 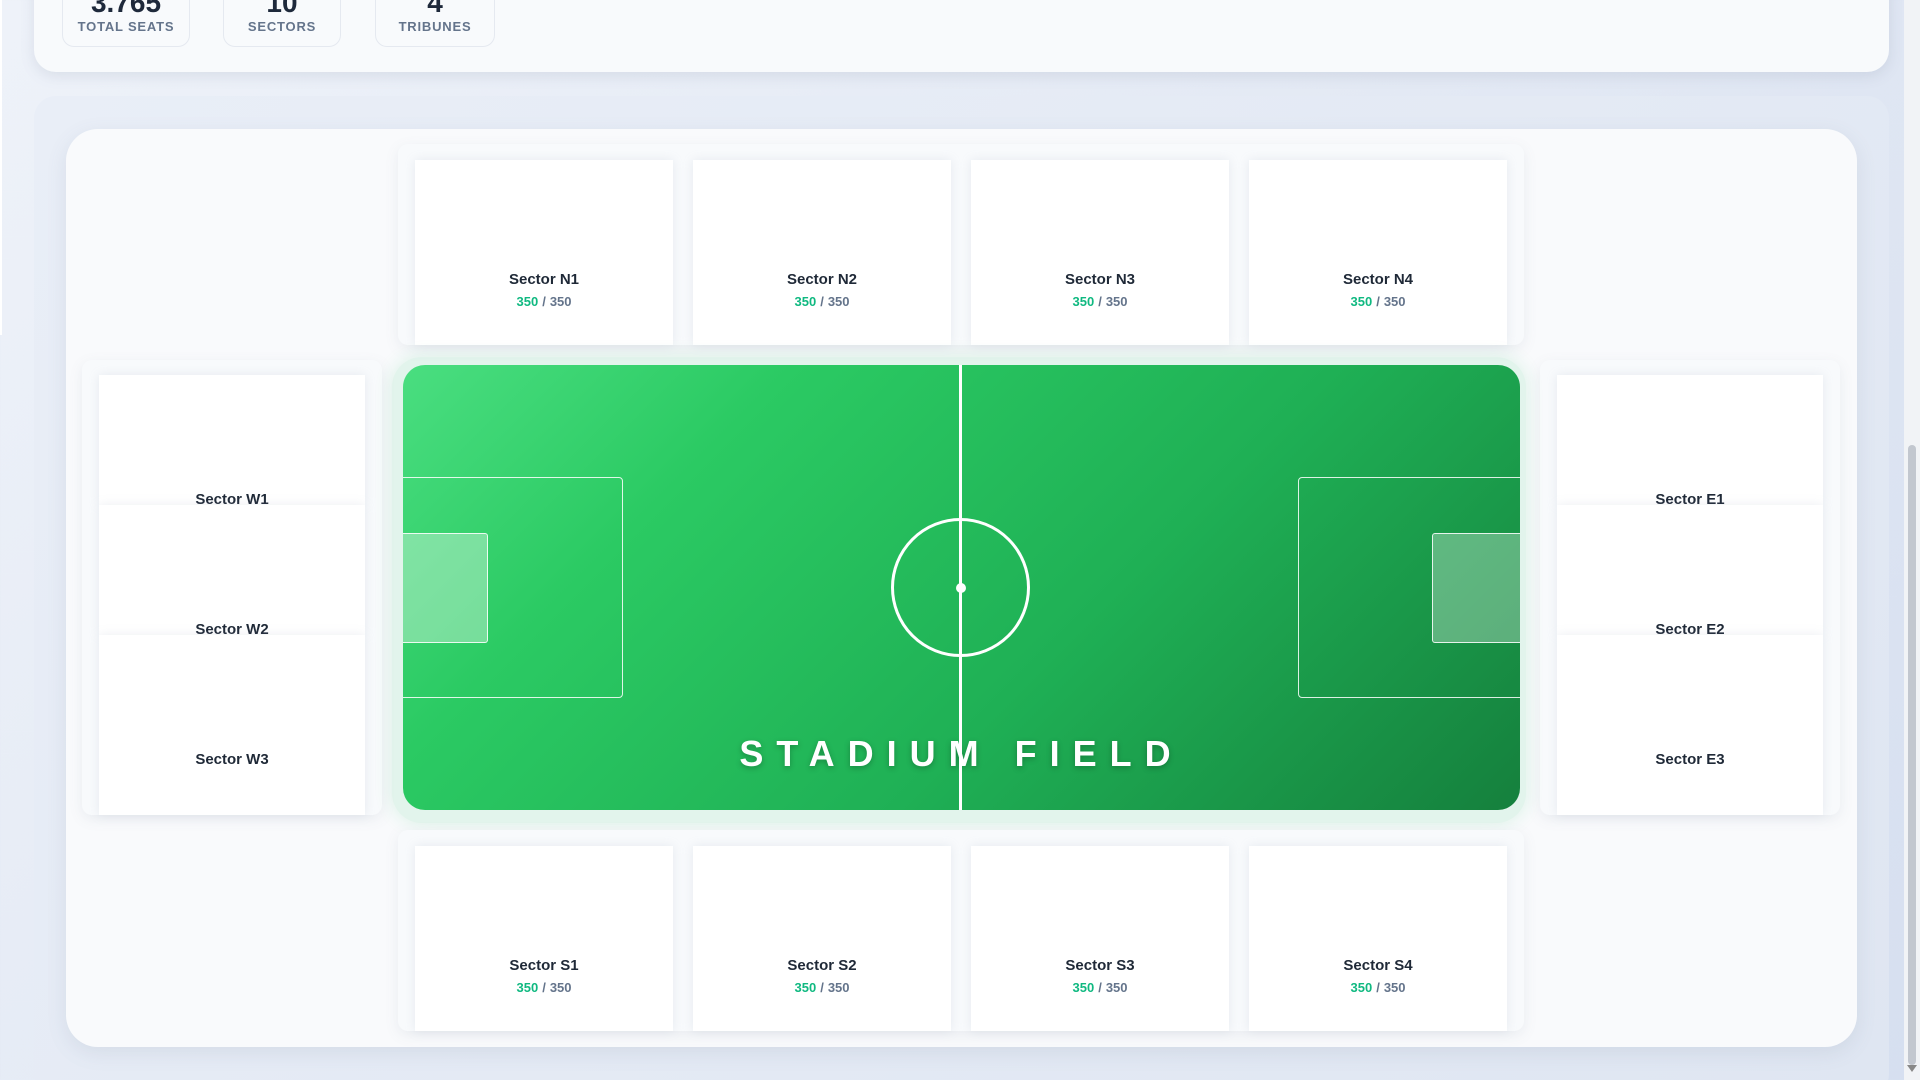 I want to click on goal-area-left, so click(x=445, y=588).